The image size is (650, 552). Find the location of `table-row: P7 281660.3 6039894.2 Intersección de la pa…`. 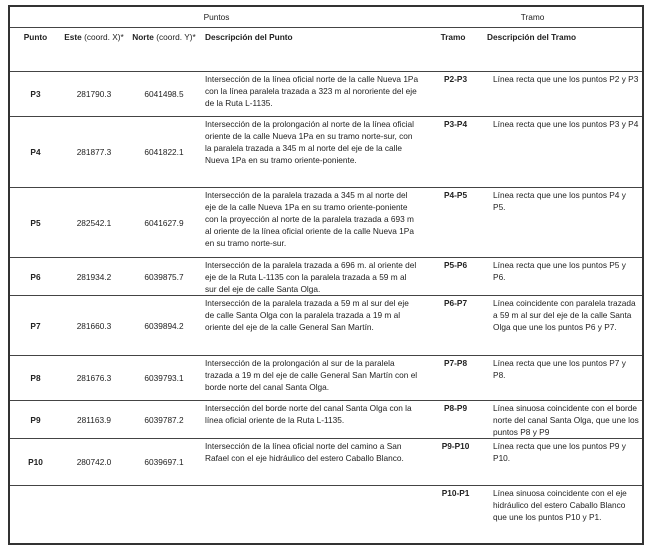

table-row: P7 281660.3 6039894.2 Intersección de la pa… is located at coordinates (326, 325).